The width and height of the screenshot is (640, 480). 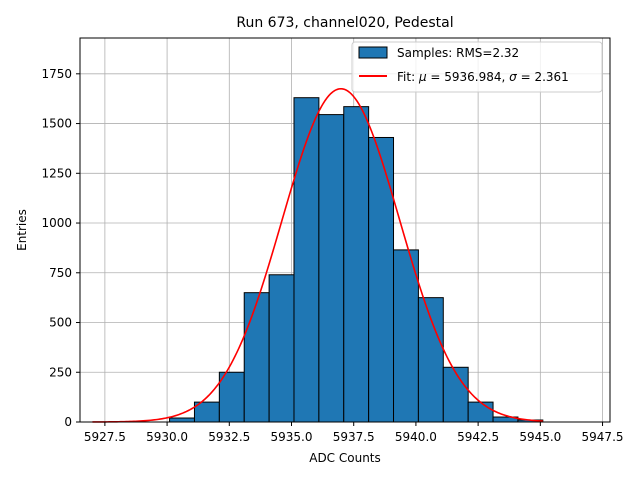 I want to click on legend-fit-sigma-text: = 2.361, so click(x=543, y=77).